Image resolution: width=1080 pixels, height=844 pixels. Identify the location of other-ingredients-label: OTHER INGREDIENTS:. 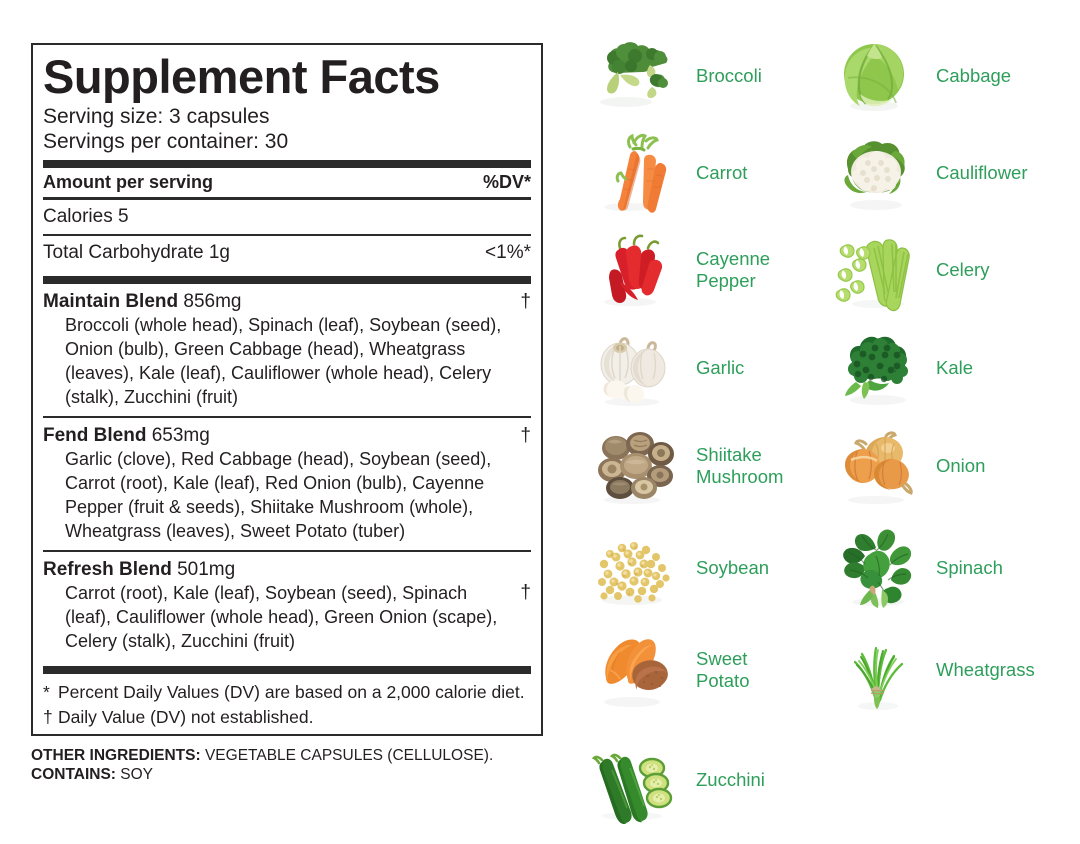
(116, 755).